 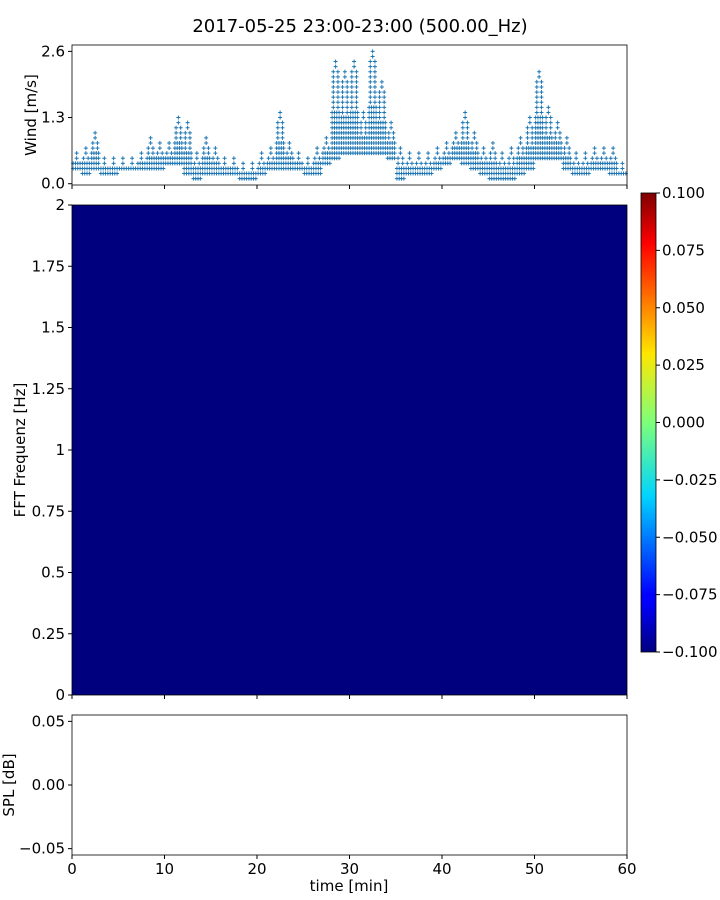 What do you see at coordinates (683, 250) in the screenshot?
I see `colorbar-tick-label: 0.075` at bounding box center [683, 250].